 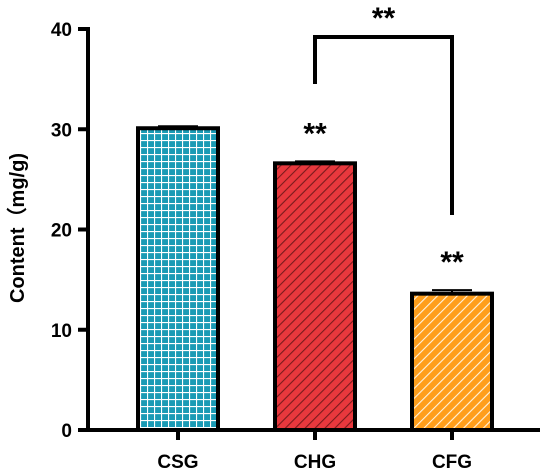 I want to click on y-tick-label: 40, so click(x=61, y=30).